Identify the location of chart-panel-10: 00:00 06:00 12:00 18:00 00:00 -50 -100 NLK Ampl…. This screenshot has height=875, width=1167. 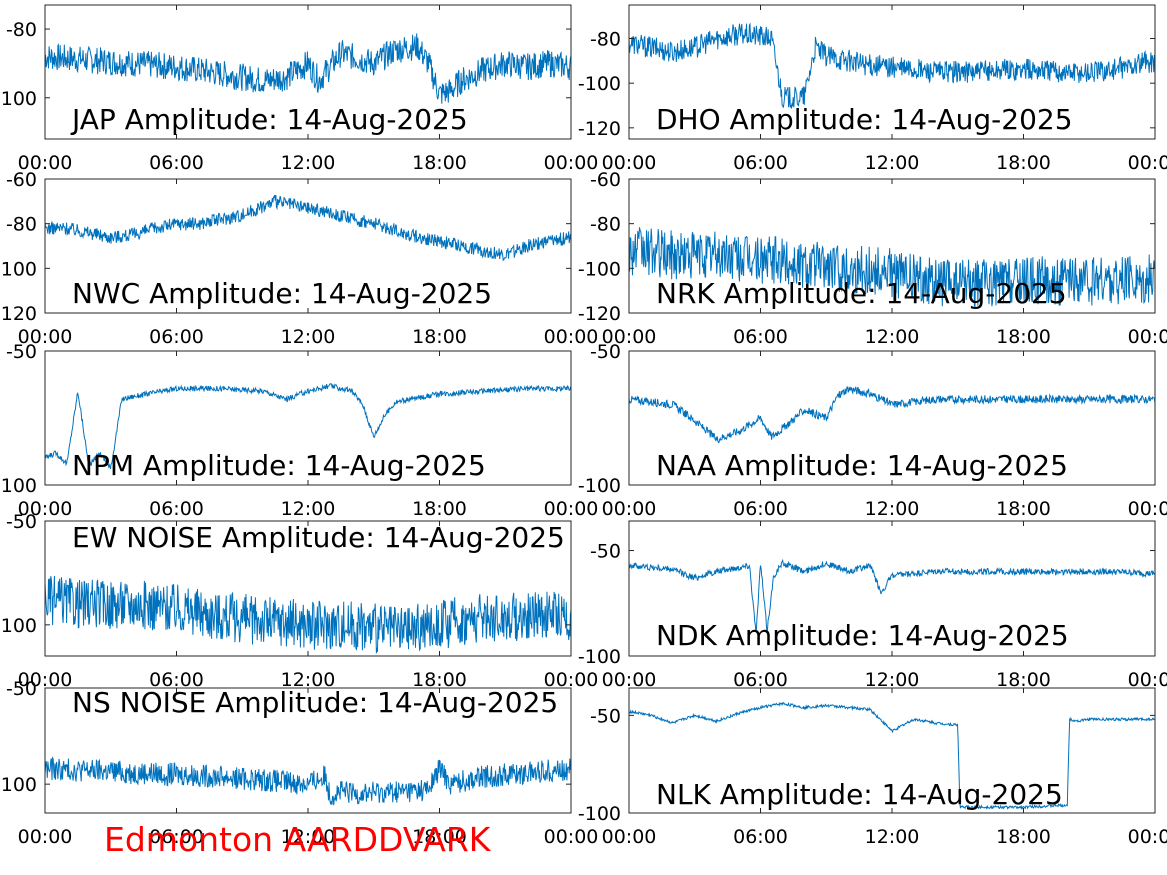
(872, 767).